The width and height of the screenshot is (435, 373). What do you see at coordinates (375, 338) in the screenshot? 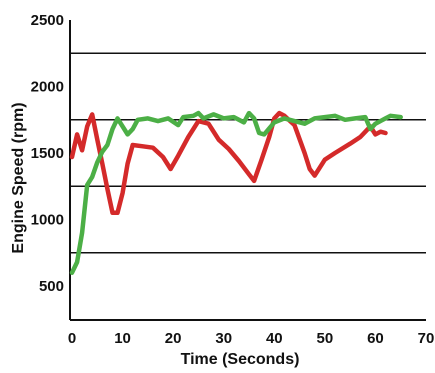
I see `x-tick-label-60: 60` at bounding box center [375, 338].